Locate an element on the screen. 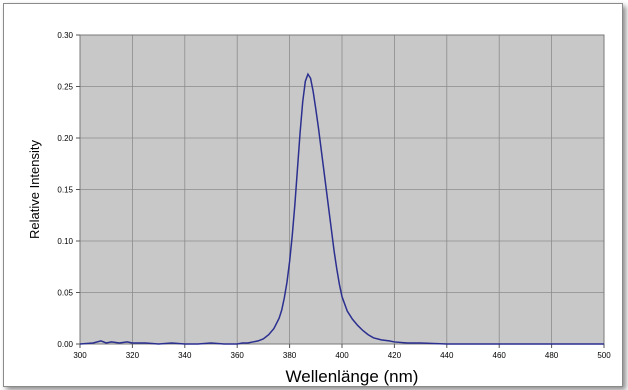  x-tick-label: 420 is located at coordinates (395, 355).